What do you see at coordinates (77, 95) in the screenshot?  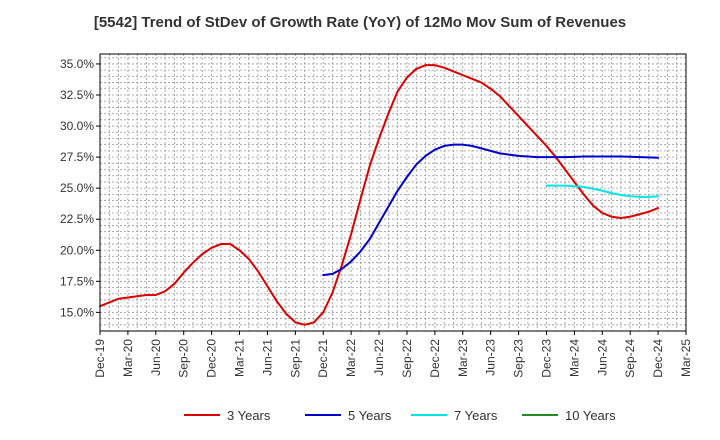 I see `y-tick-label: 32.5%` at bounding box center [77, 95].